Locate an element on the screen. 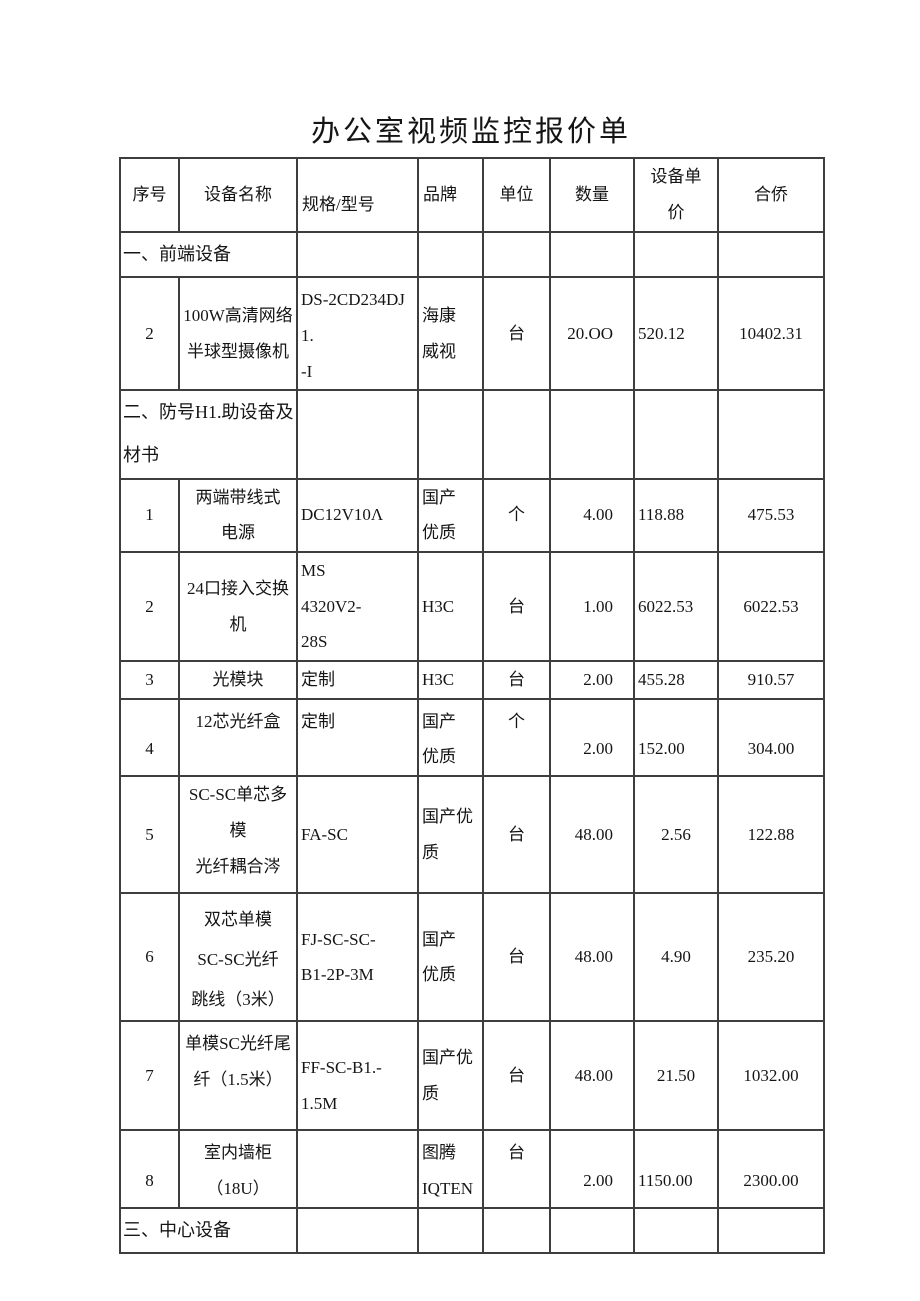  cell-price: 455.28 is located at coordinates (676, 680).